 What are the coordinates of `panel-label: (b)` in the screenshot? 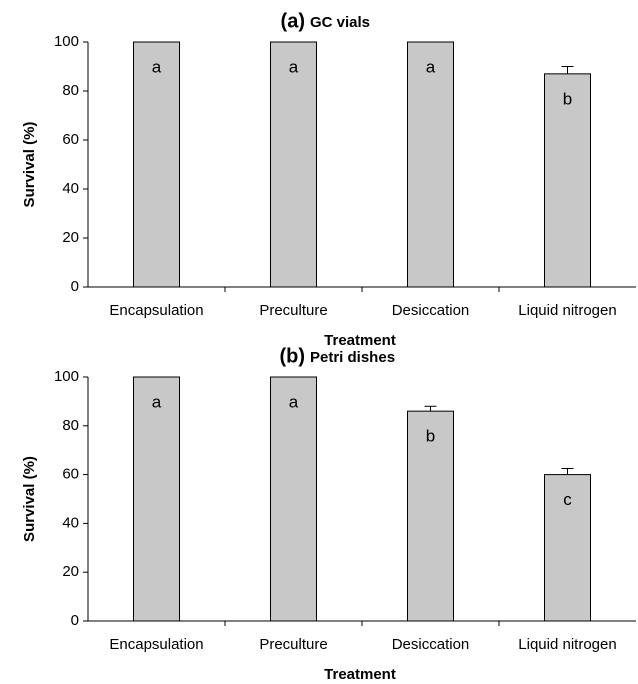 It's located at (292, 356).